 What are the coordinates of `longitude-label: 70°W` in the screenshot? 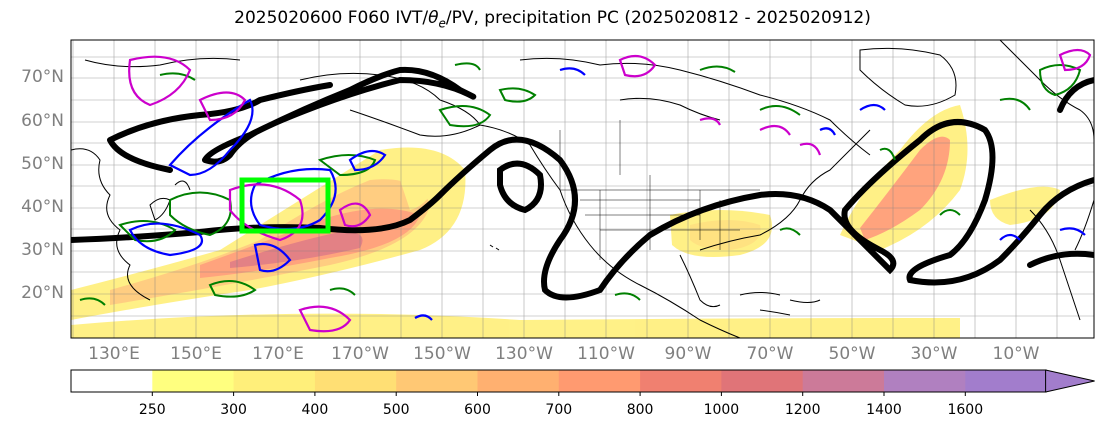 It's located at (770, 354).